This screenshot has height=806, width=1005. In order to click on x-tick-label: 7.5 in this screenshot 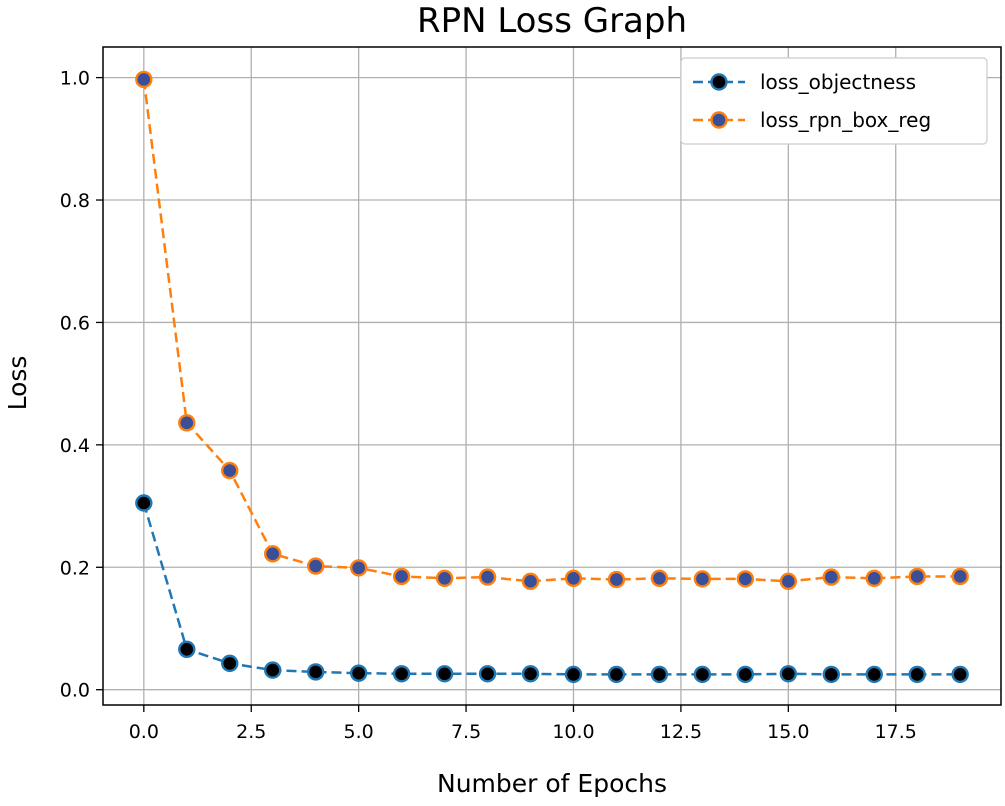, I will do `click(466, 732)`.